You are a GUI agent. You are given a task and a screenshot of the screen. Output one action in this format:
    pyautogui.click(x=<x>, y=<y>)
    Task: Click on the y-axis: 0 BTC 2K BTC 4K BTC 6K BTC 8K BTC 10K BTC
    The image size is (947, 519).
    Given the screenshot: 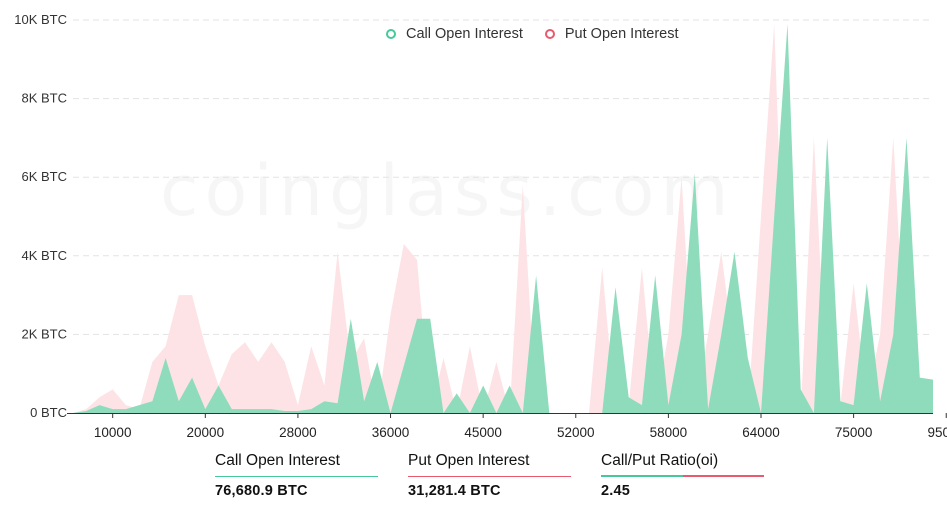 What is the action you would take?
    pyautogui.click(x=40, y=216)
    